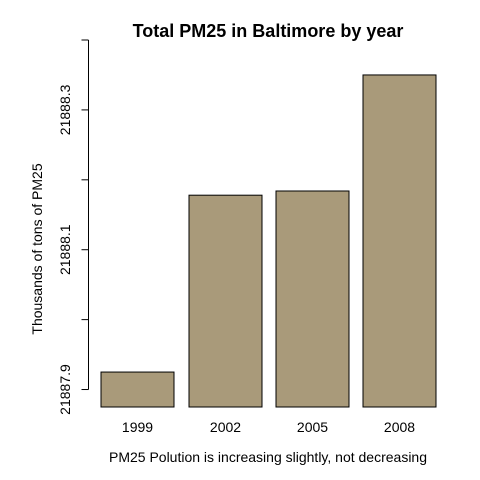 The height and width of the screenshot is (480, 480). I want to click on y-tick-label: 21887.9, so click(65, 389).